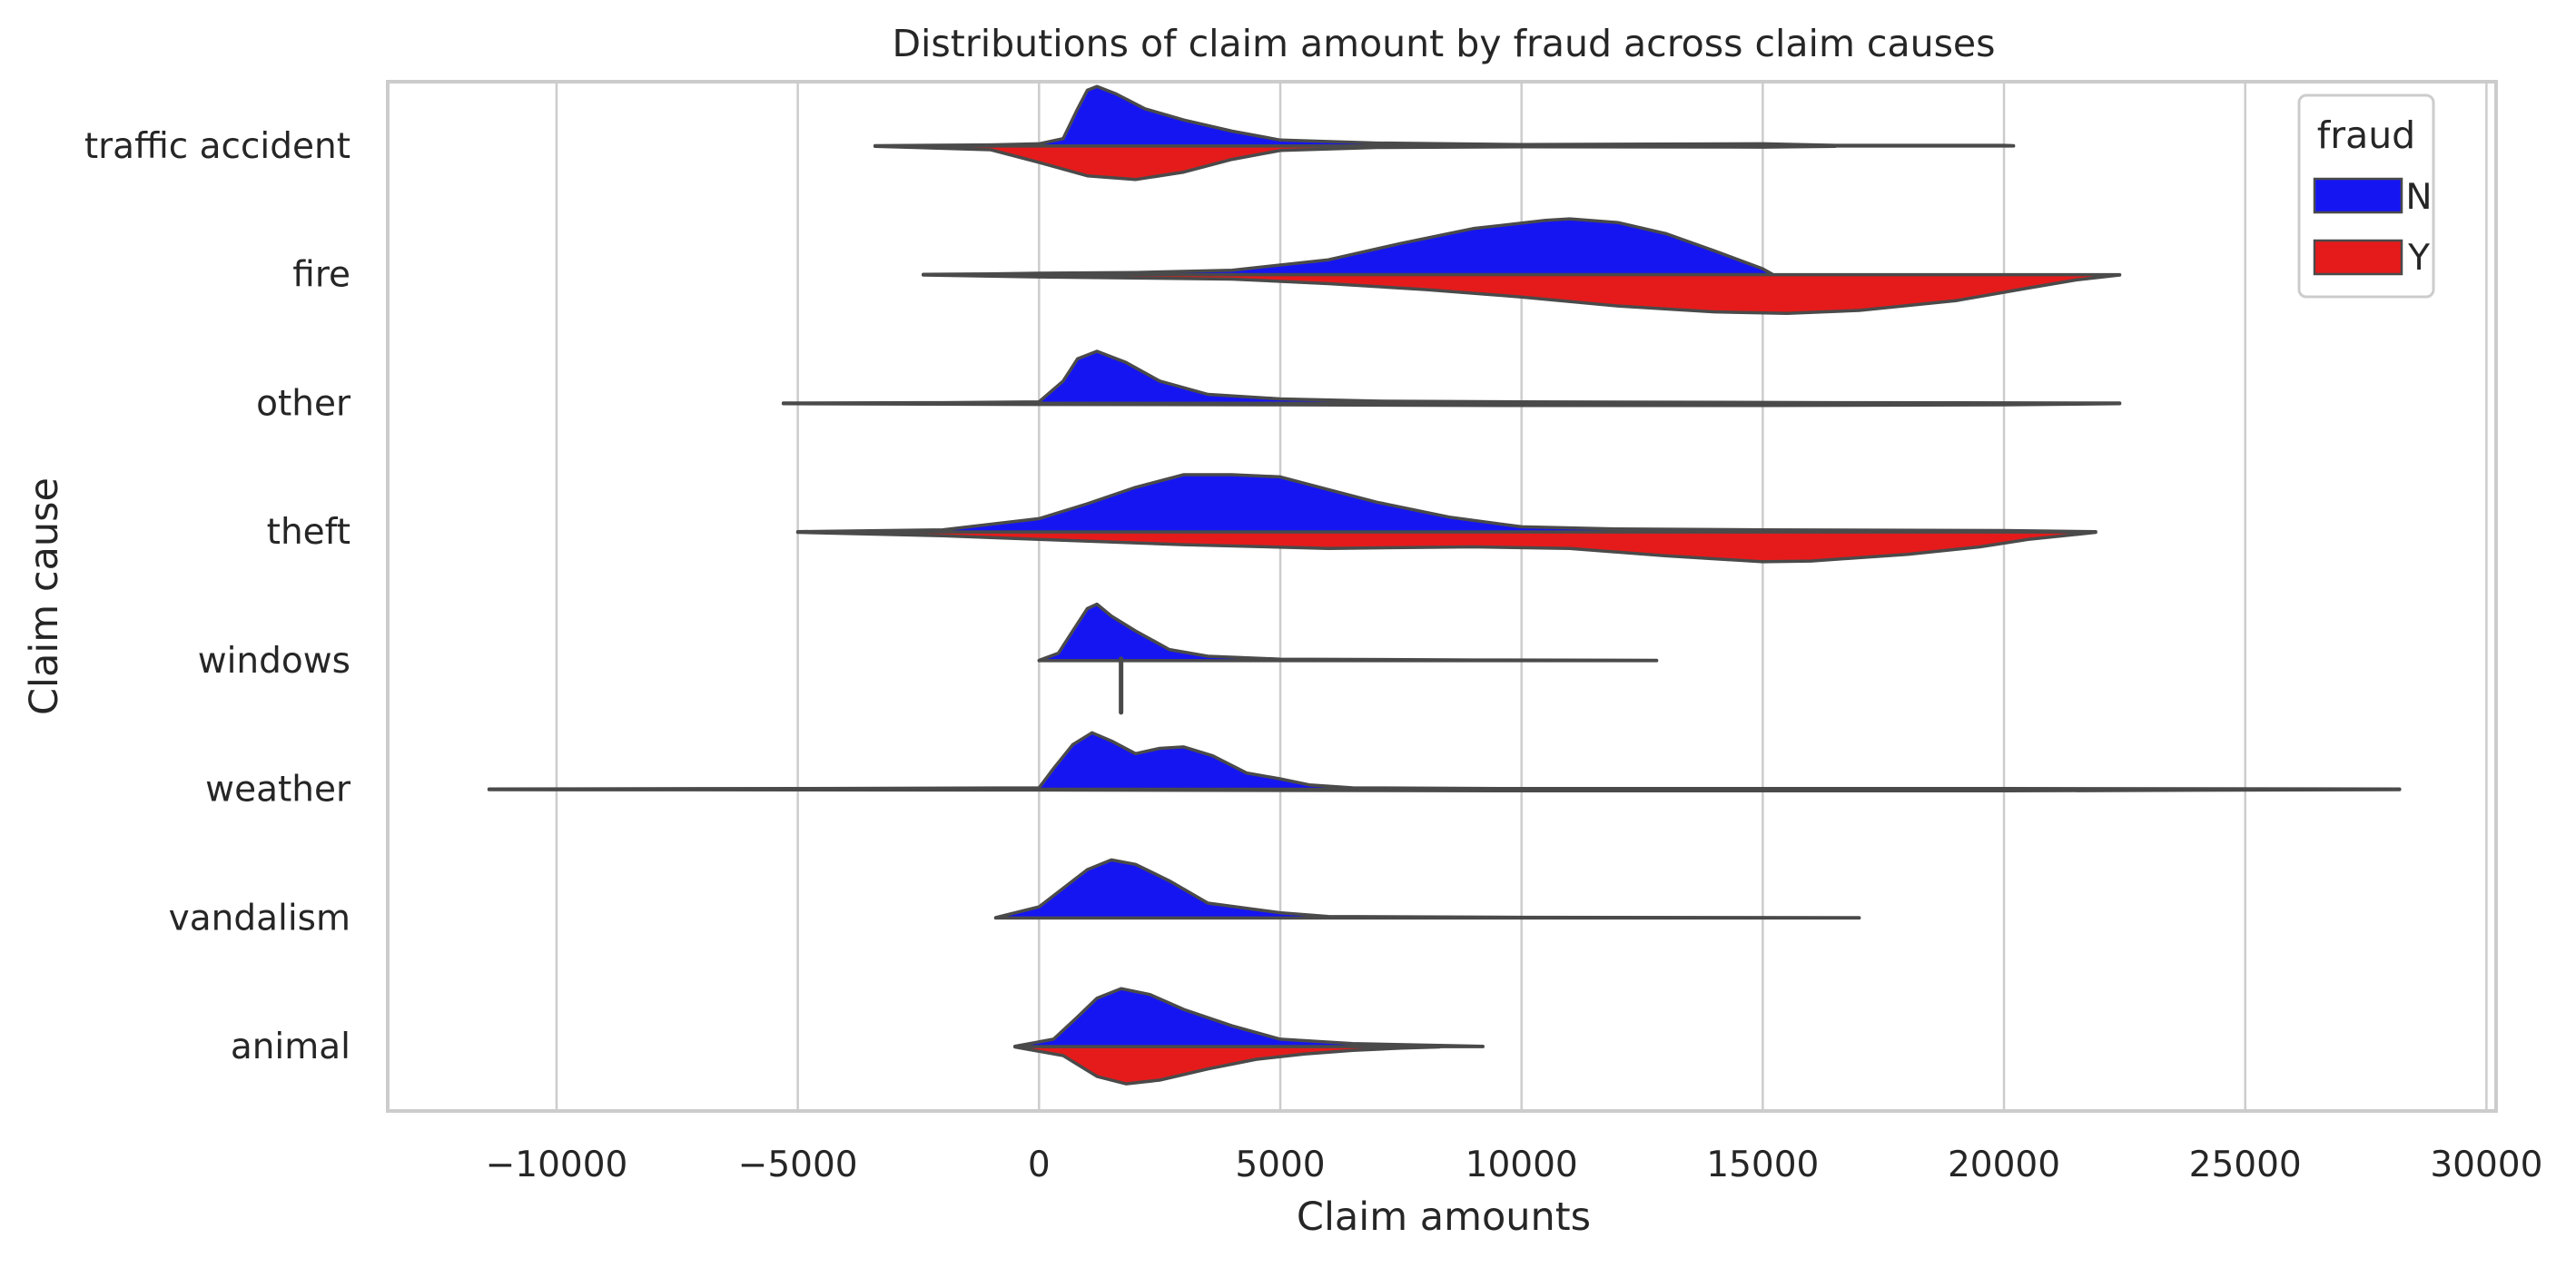  What do you see at coordinates (1348, 247) in the screenshot?
I see `violin-n-fire` at bounding box center [1348, 247].